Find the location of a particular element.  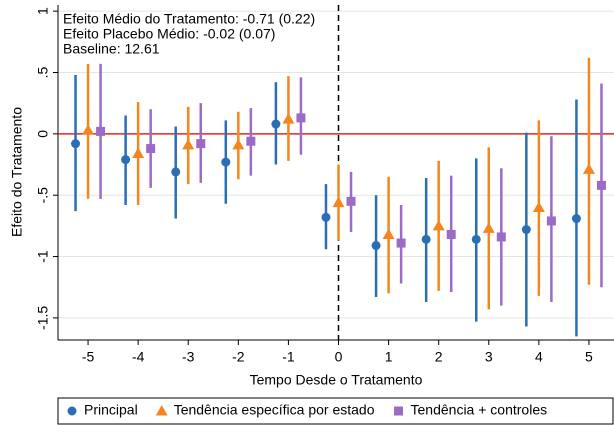

y-axis-title: Efeito do Tratamento is located at coordinates (17, 172).